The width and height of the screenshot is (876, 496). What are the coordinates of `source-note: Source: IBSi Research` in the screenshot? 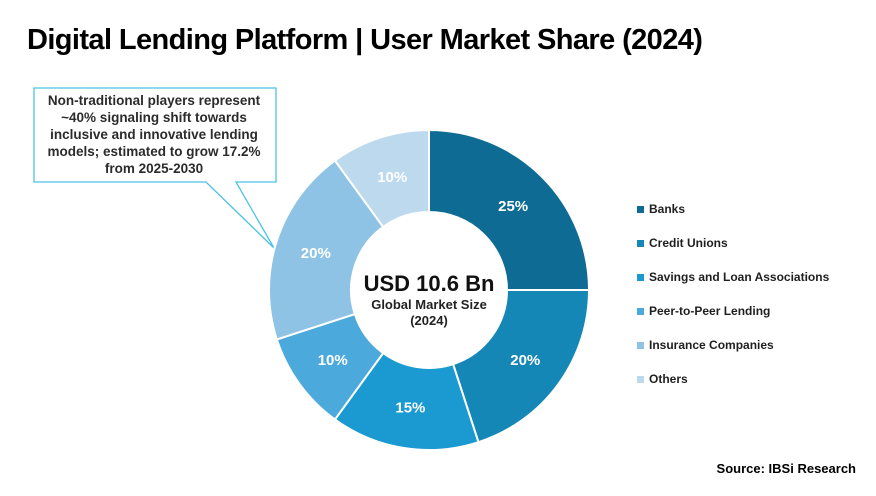 It's located at (786, 468).